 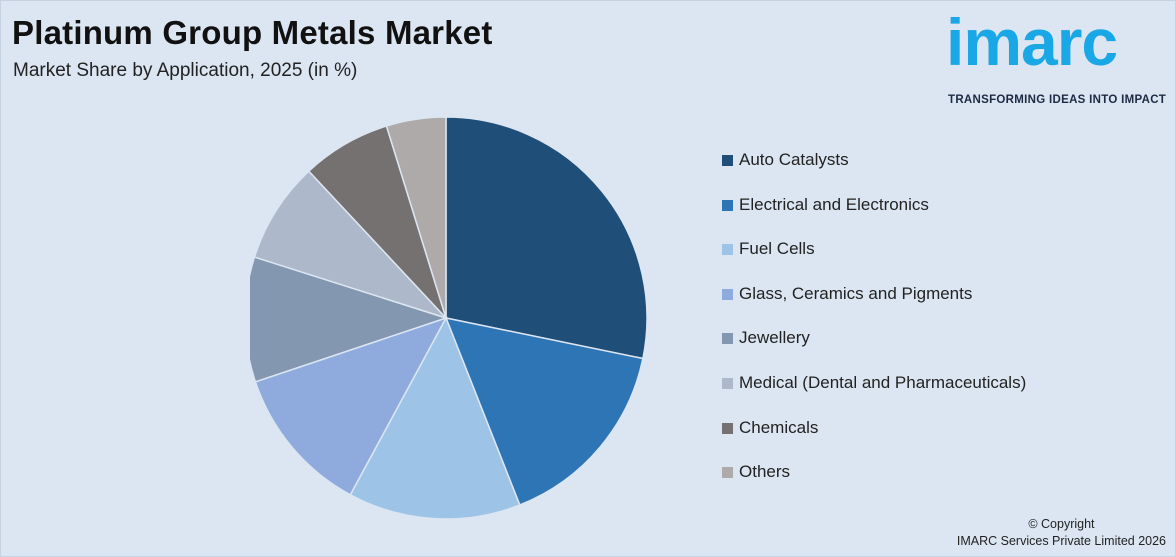 What do you see at coordinates (1057, 100) in the screenshot?
I see `logo-tagline: TRANSFORMING IDEAS INTO IMPACT` at bounding box center [1057, 100].